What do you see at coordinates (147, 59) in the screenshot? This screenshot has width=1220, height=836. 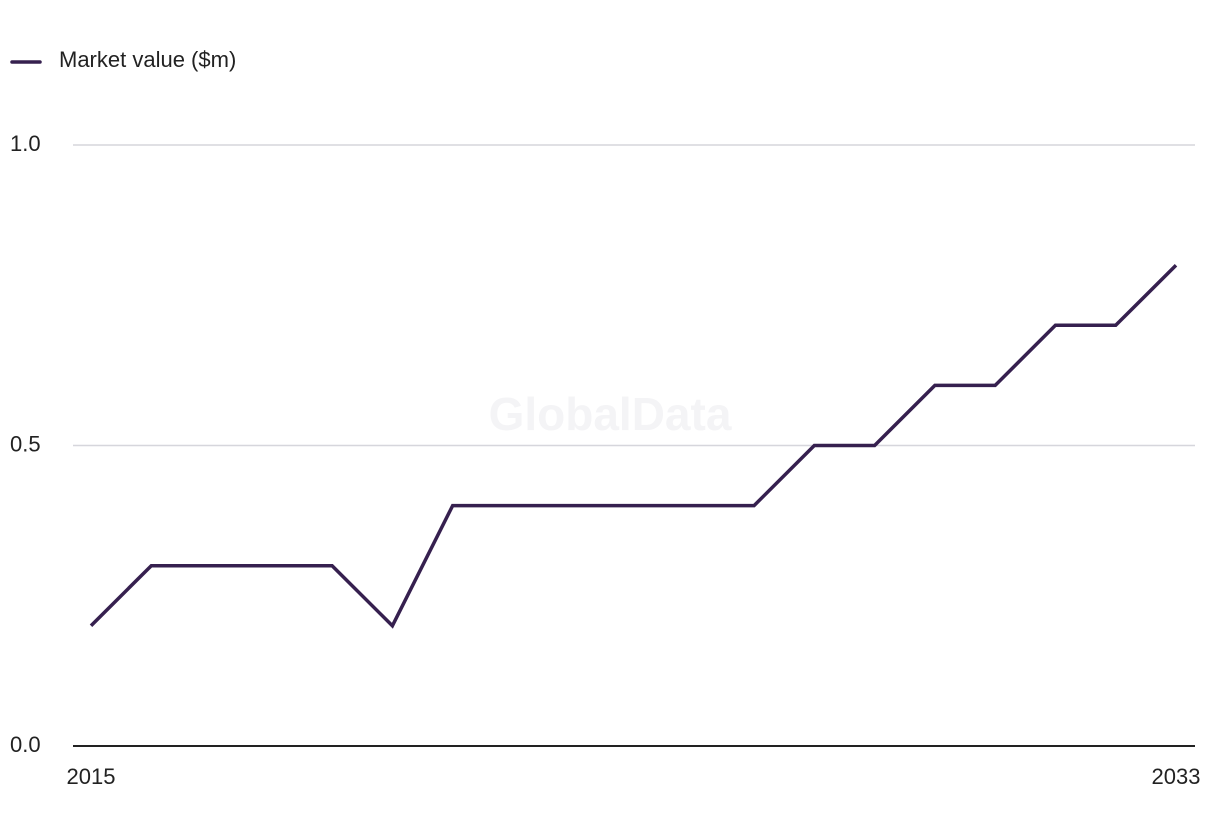 I see `legend-label: Market value ($m)` at bounding box center [147, 59].